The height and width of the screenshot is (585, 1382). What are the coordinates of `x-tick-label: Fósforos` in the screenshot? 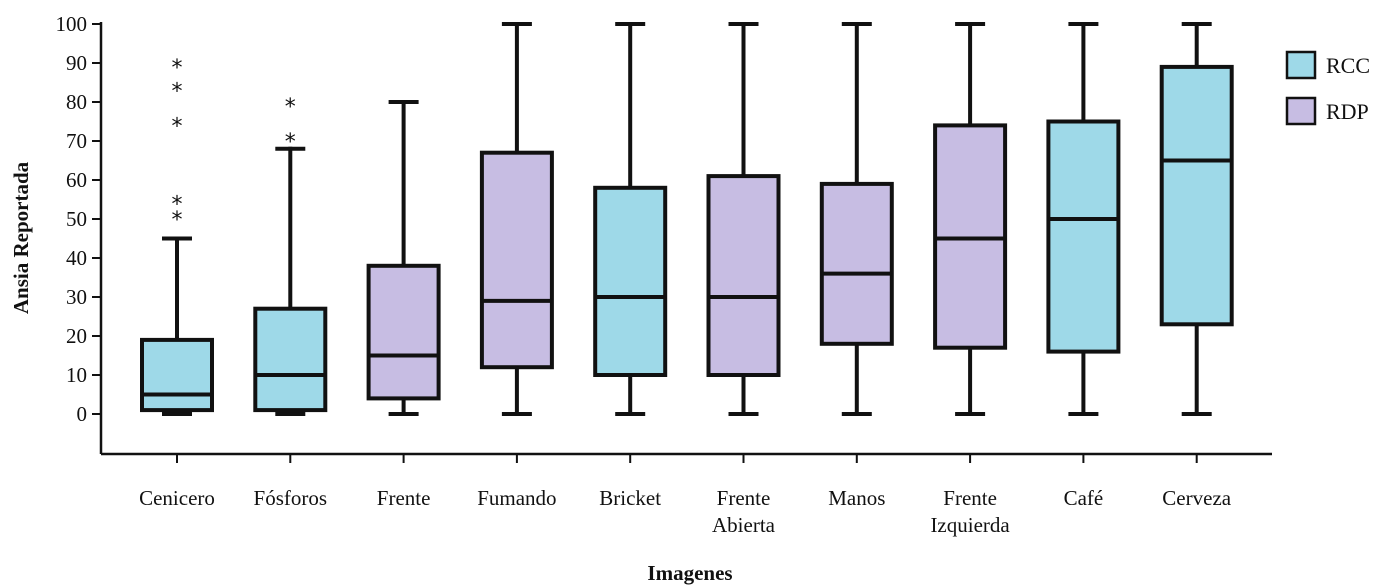 It's located at (291, 498).